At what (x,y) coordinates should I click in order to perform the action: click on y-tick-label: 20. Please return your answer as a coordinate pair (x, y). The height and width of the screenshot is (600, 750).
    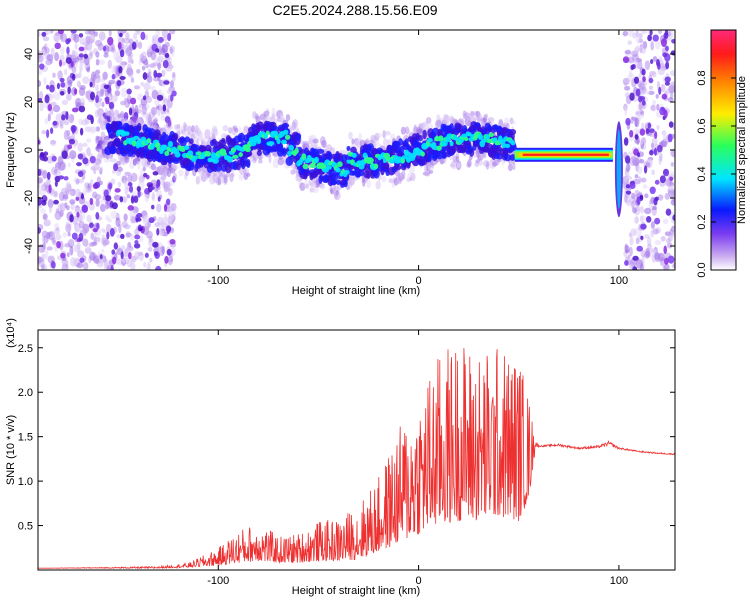
    Looking at the image, I should click on (29, 102).